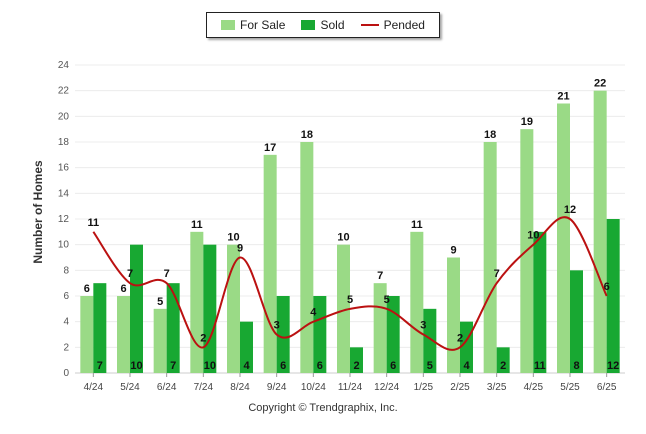  I want to click on label-for-sale: 21, so click(563, 97).